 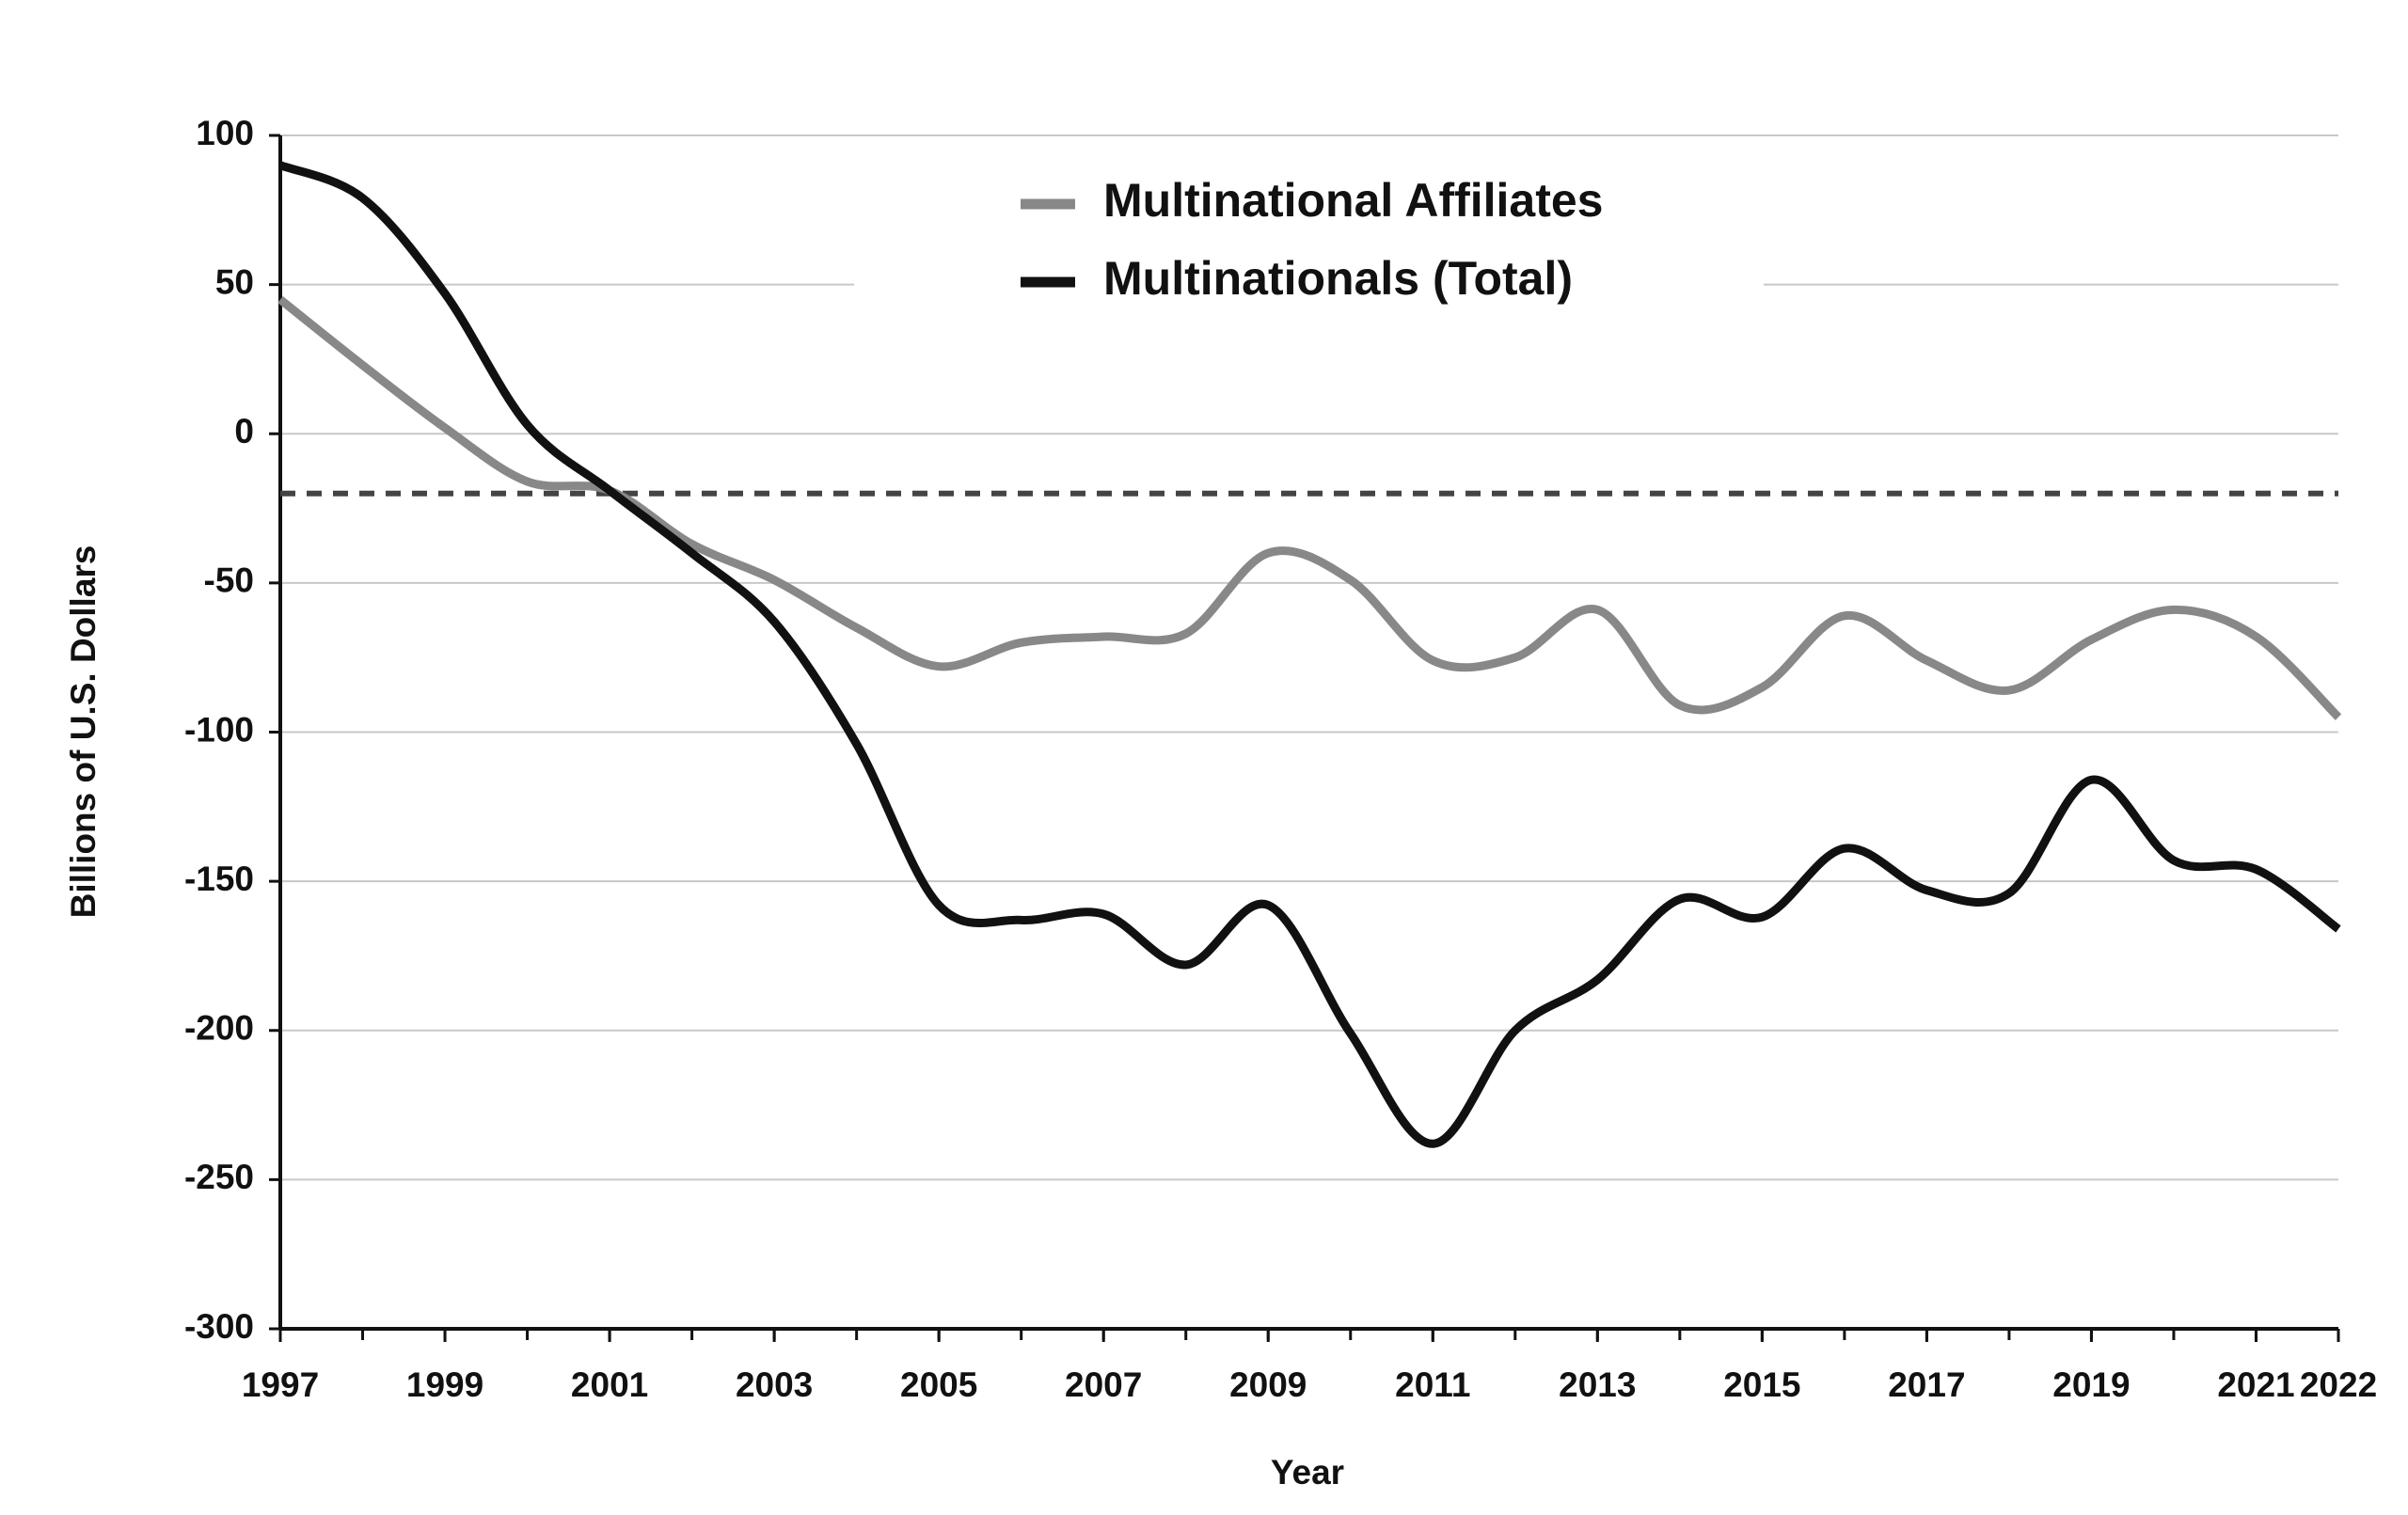 I want to click on x-tick-label: 2017, so click(x=1926, y=1384).